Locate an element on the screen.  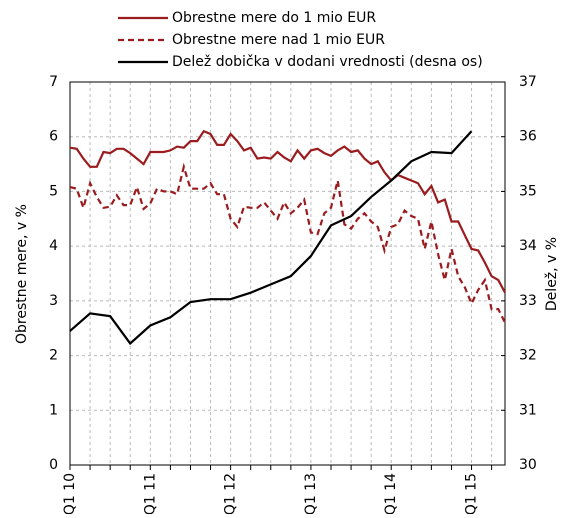
y2-tick-label: 30 is located at coordinates (528, 465).